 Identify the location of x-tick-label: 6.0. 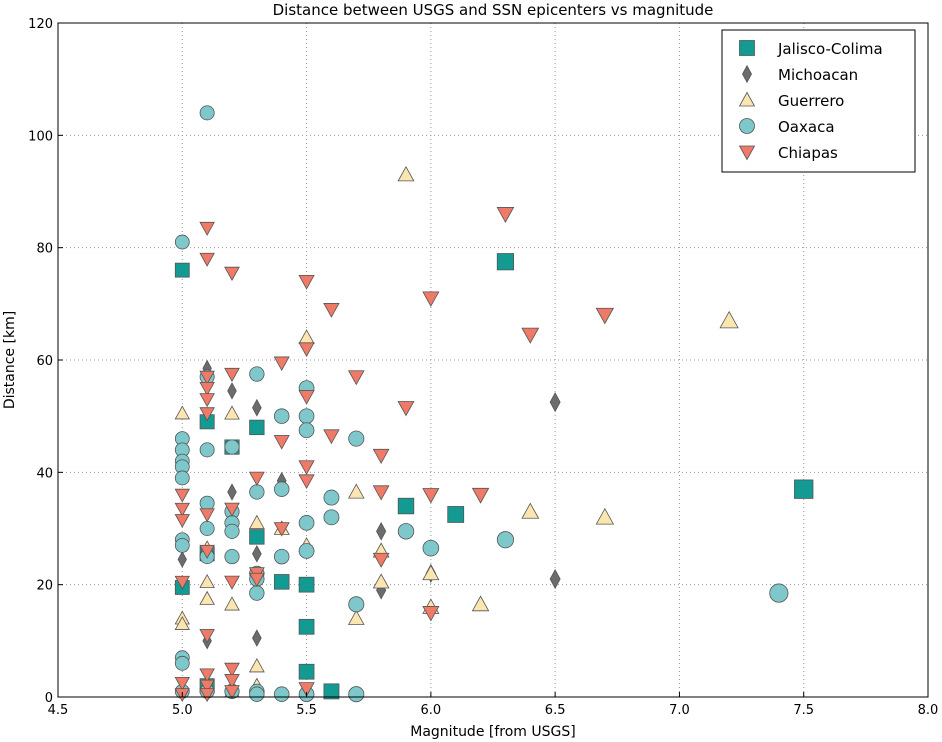
(431, 710).